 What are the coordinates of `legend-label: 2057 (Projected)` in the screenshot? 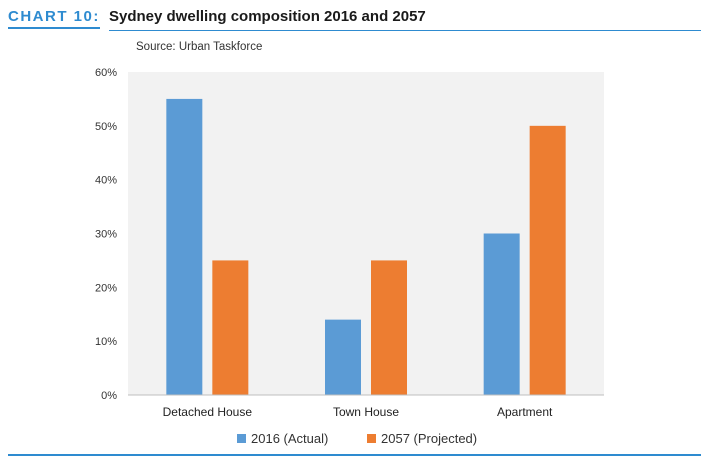 It's located at (429, 438).